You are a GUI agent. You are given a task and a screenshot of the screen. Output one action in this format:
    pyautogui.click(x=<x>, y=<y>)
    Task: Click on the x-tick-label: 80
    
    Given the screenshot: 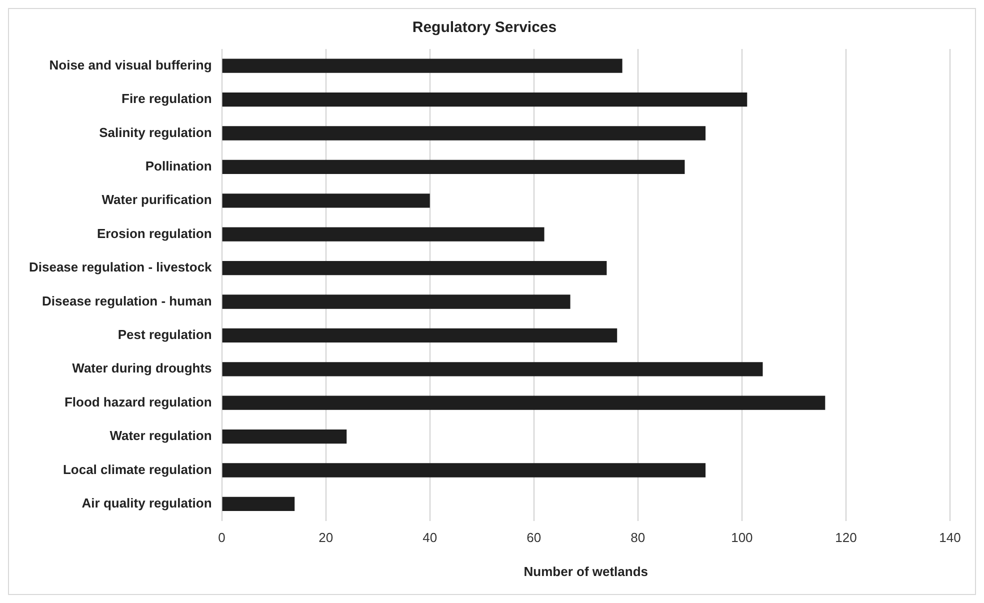 What is the action you would take?
    pyautogui.click(x=638, y=538)
    